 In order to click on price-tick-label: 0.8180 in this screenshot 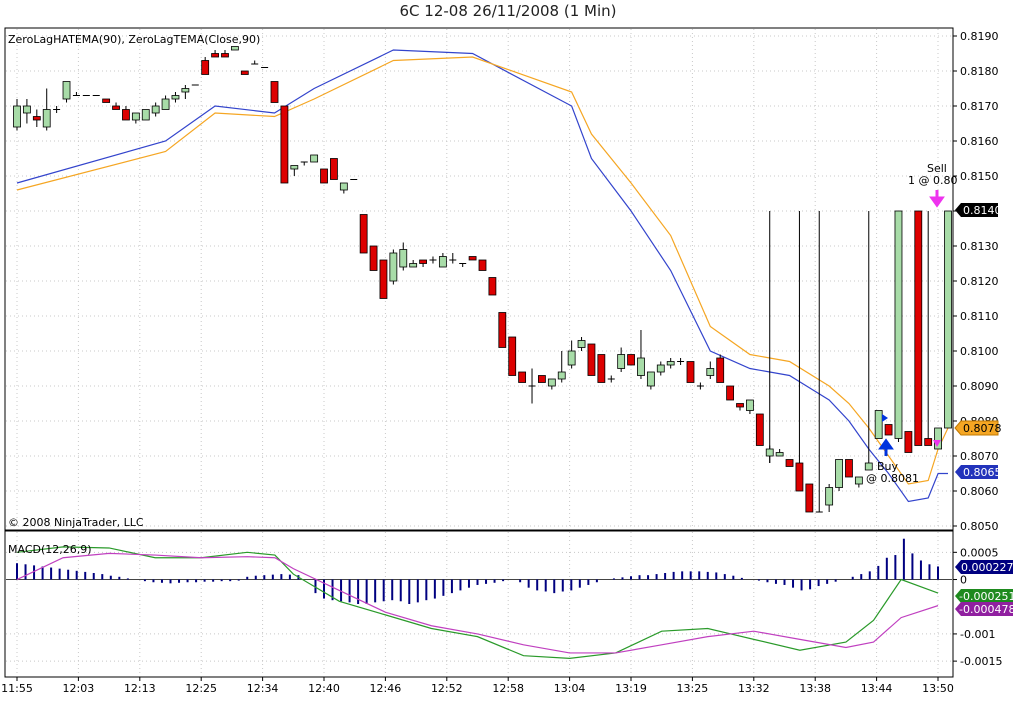, I will do `click(979, 71)`.